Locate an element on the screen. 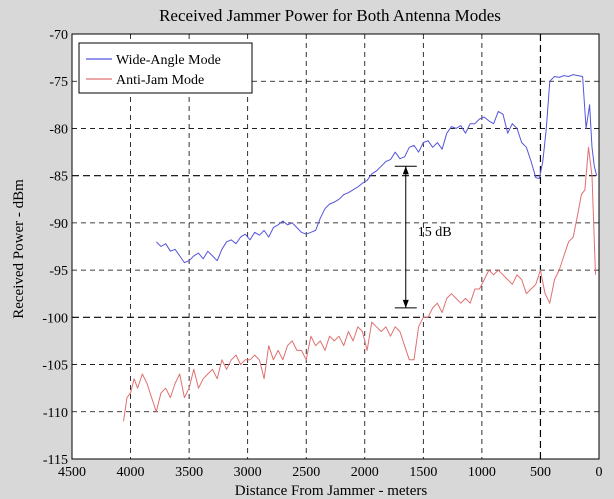  legend: Wide-Angle Mode Anti-Jam Mode is located at coordinates (165, 68).